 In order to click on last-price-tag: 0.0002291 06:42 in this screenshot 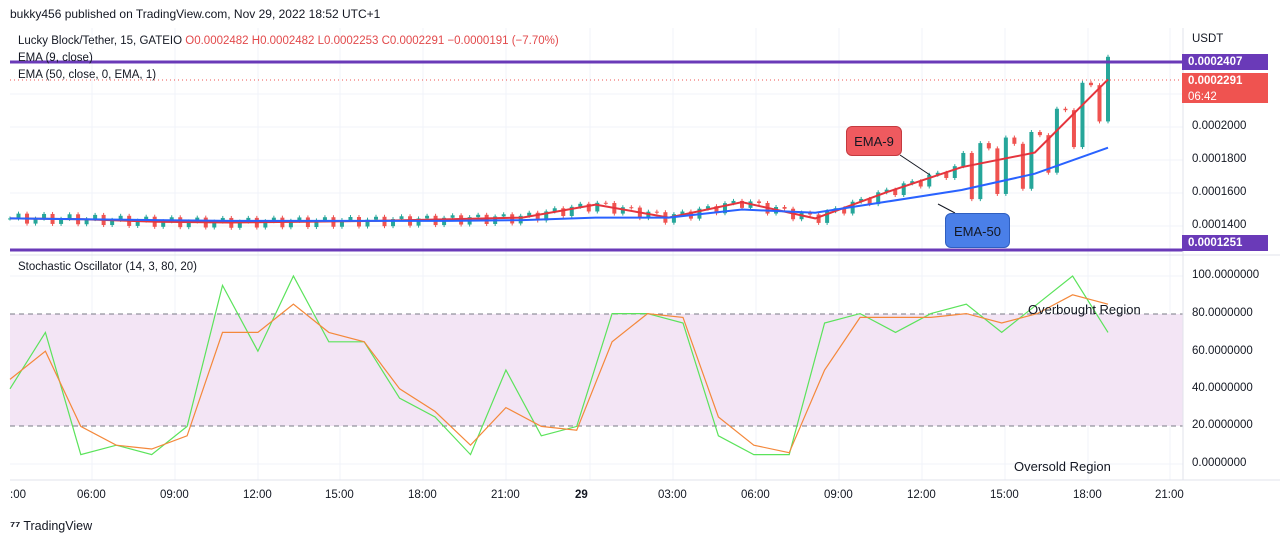, I will do `click(1225, 88)`.